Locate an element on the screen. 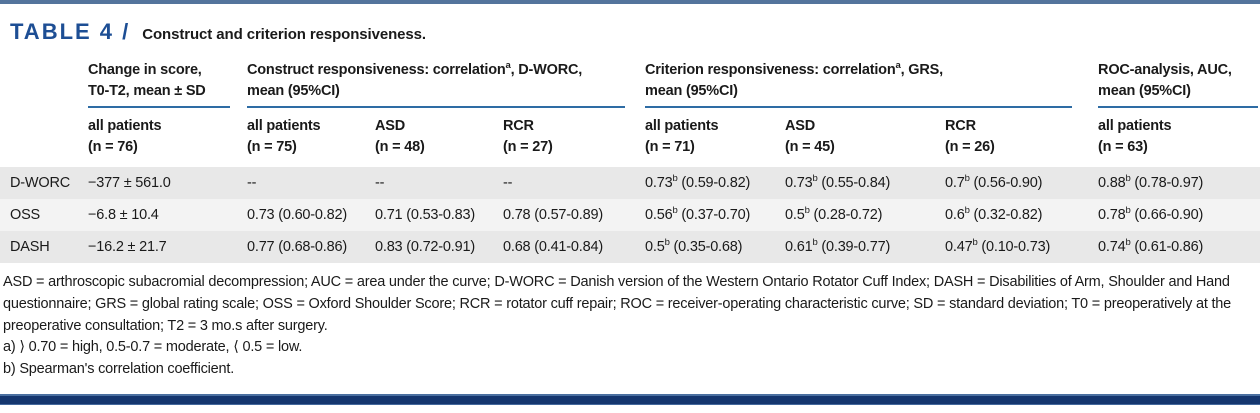  bottom-rule is located at coordinates (630, 399).